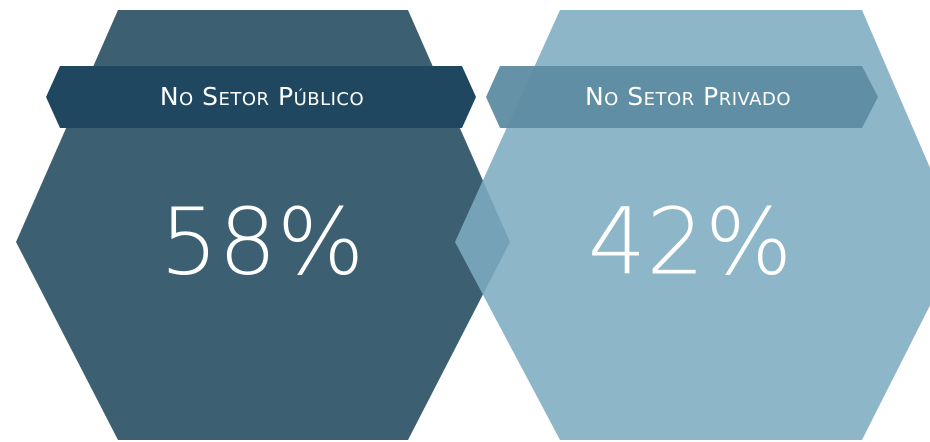 The height and width of the screenshot is (442, 930). I want to click on banner-private, so click(682, 97).